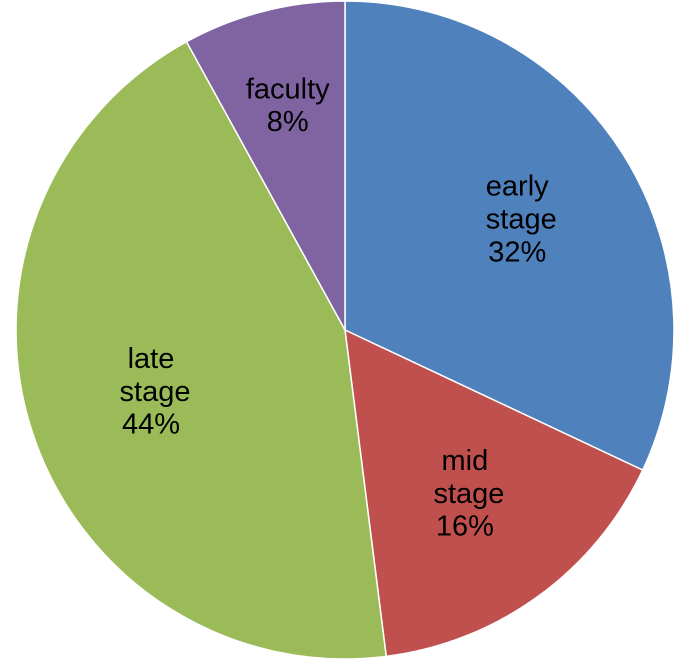 The height and width of the screenshot is (660, 675). I want to click on slice-value-label: 16%, so click(465, 527).